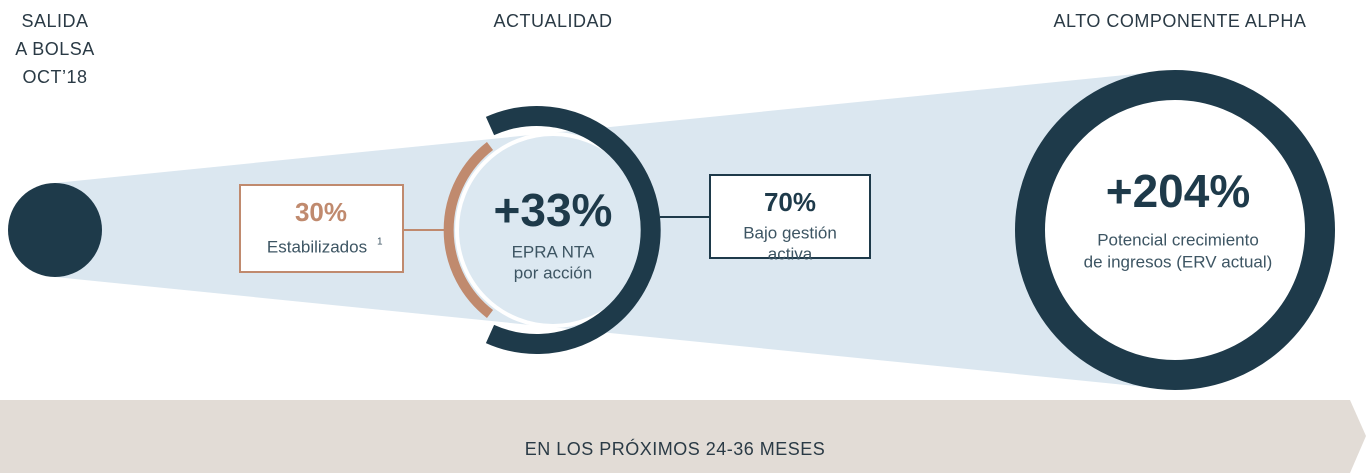 The width and height of the screenshot is (1366, 473). Describe the element at coordinates (553, 210) in the screenshot. I see `current-value: +33%` at that location.